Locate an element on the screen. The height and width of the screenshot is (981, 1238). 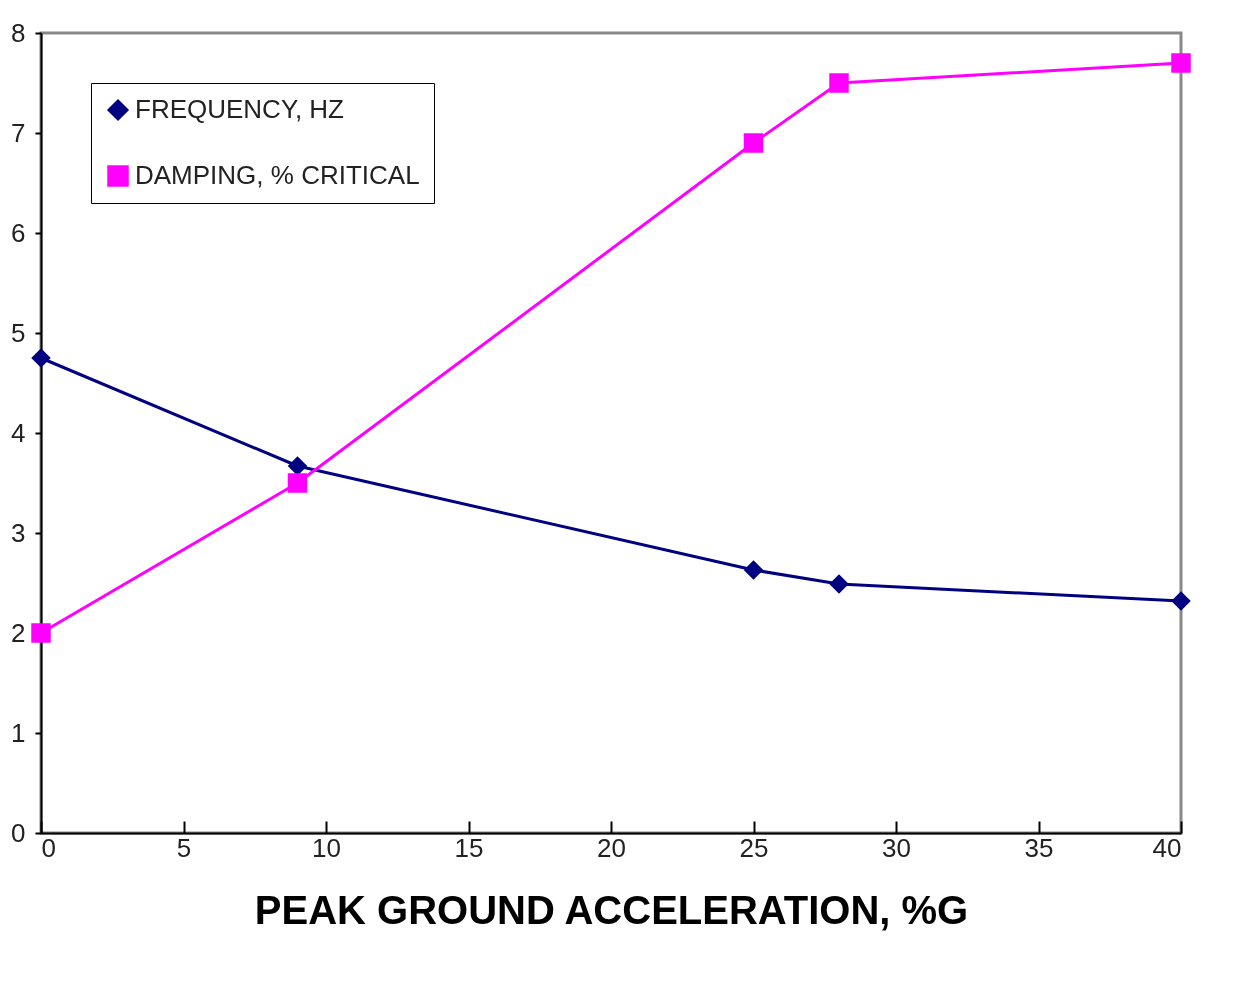
y-tick-label: 4 is located at coordinates (18, 432).